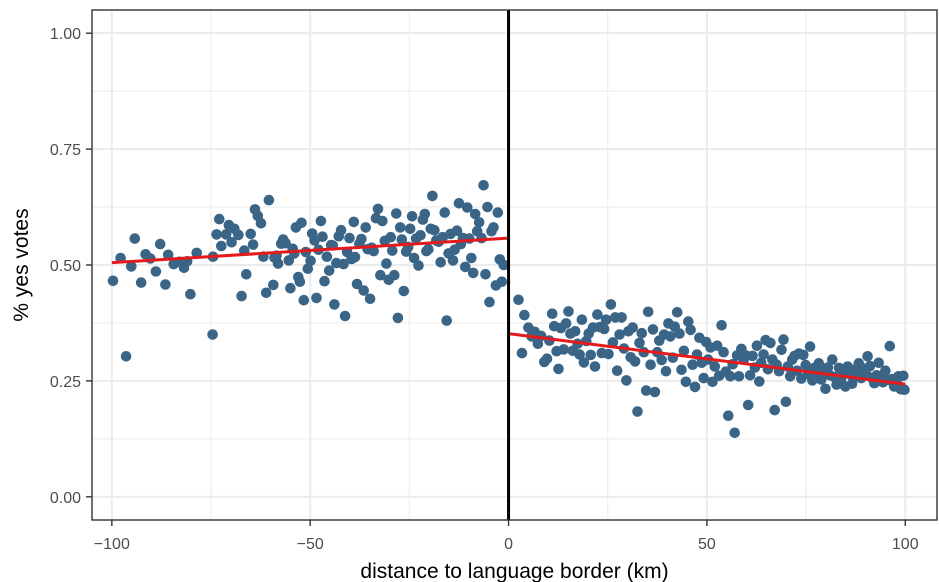 This screenshot has height=582, width=939. Describe the element at coordinates (707, 359) in the screenshot. I see `fit-line` at that location.